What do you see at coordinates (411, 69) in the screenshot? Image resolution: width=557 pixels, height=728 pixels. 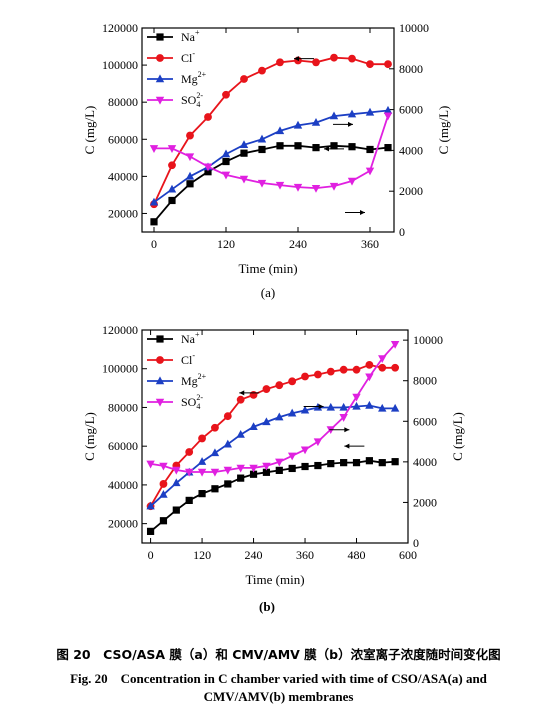 I see `panel-a-y-right-tick-label: 8000` at bounding box center [411, 69].